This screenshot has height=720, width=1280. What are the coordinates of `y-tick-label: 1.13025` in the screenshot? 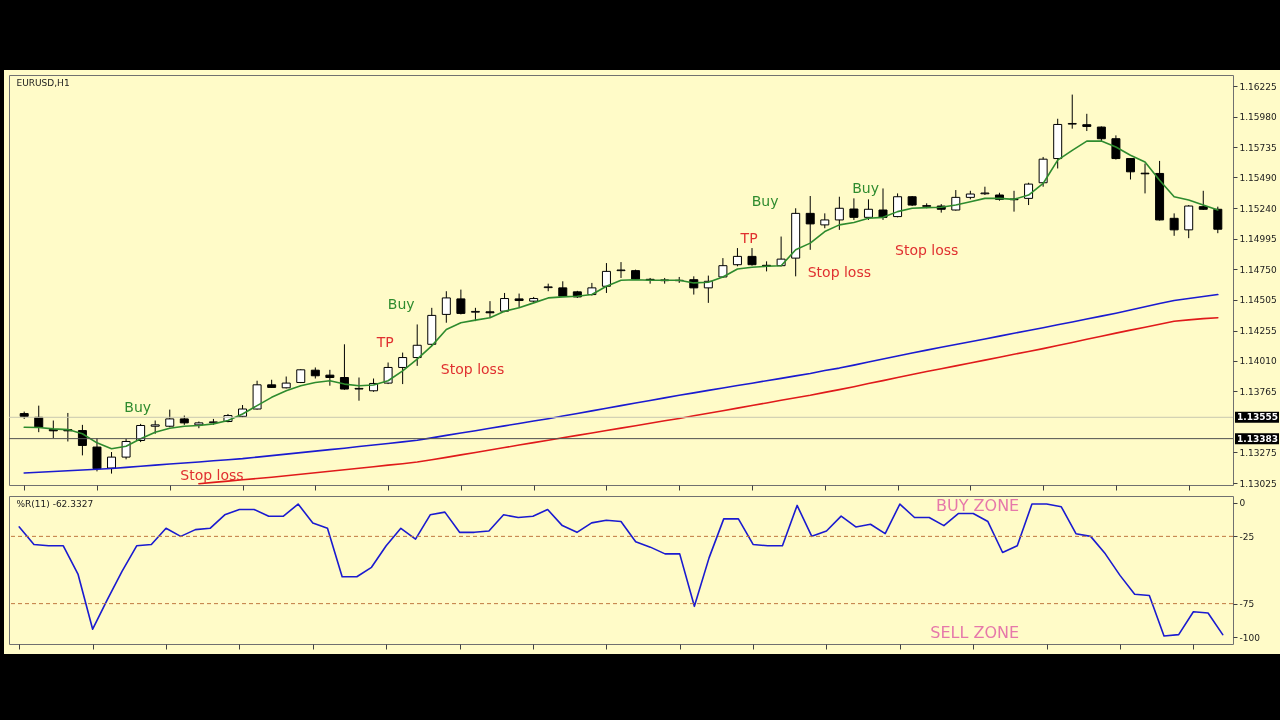 It's located at (1258, 483).